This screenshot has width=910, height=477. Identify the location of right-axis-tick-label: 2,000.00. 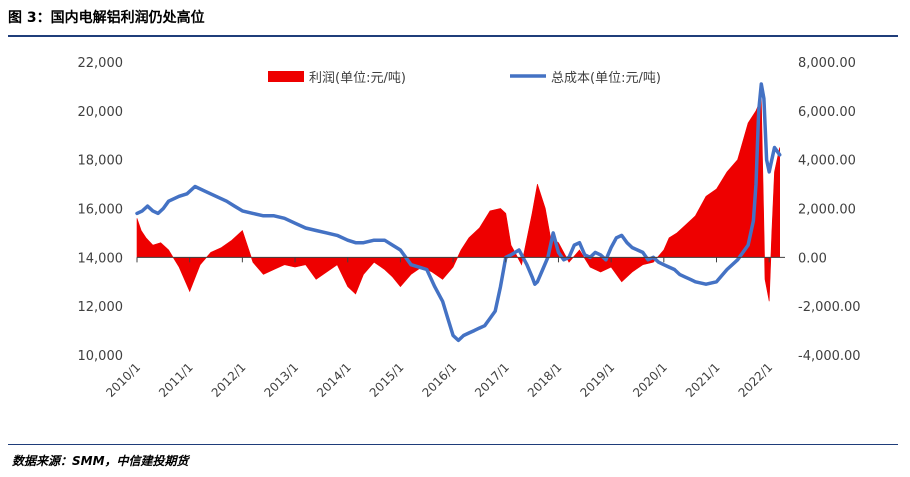
(827, 210).